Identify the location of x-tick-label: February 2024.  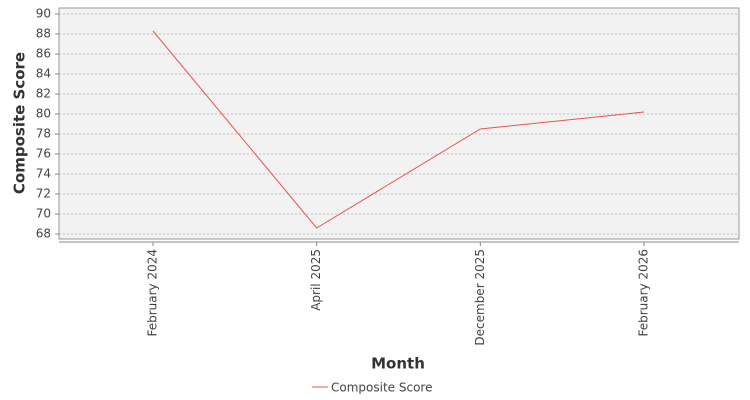
(153, 293).